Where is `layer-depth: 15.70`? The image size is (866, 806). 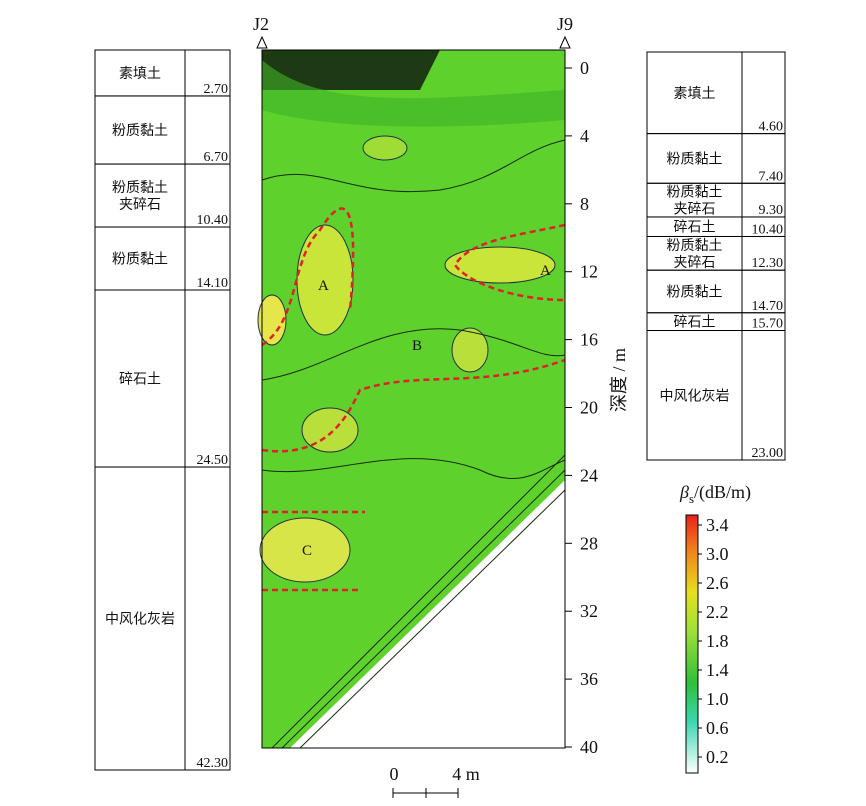
layer-depth: 15.70 is located at coordinates (768, 324).